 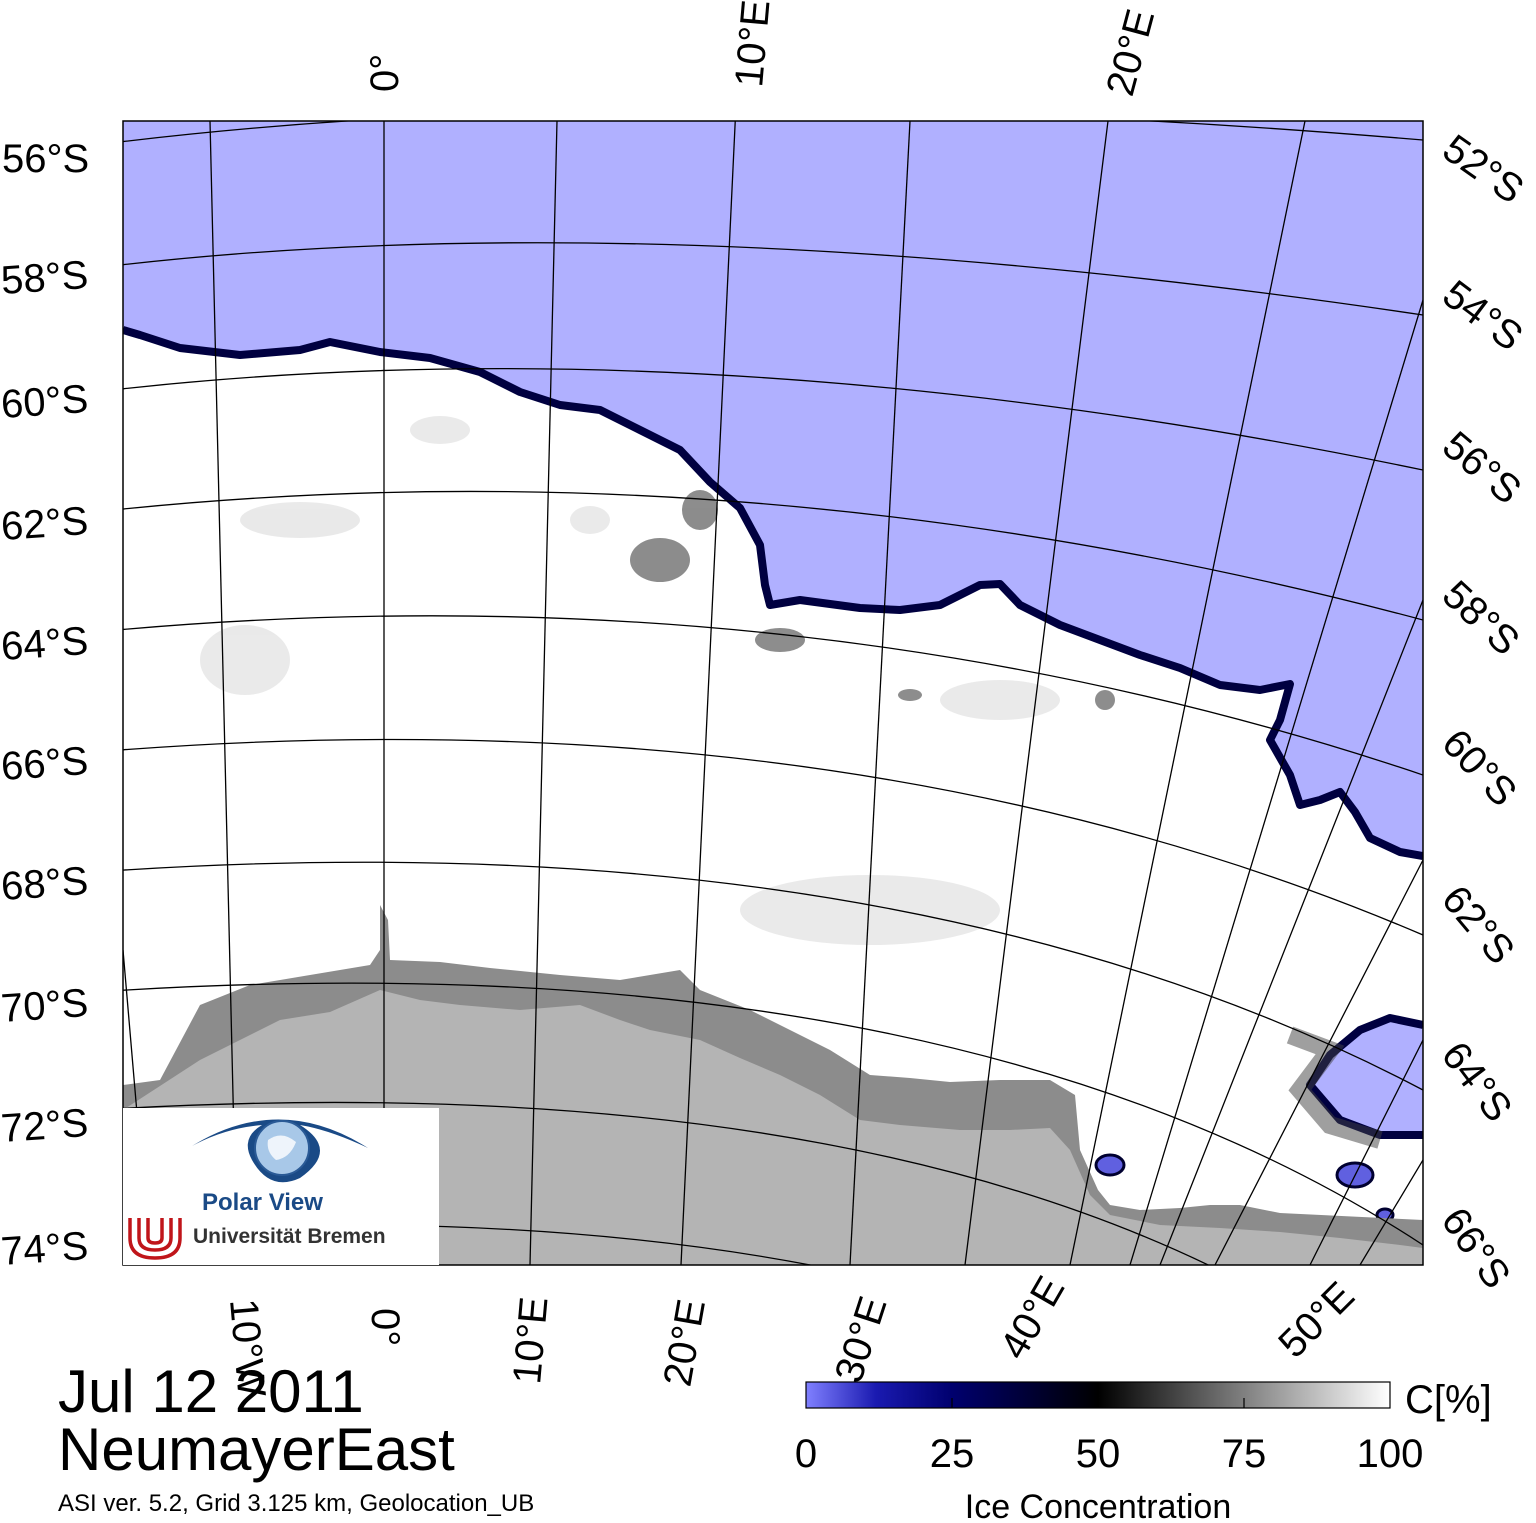 What do you see at coordinates (1098, 1505) in the screenshot?
I see `colorbar-title: Ice Concentration` at bounding box center [1098, 1505].